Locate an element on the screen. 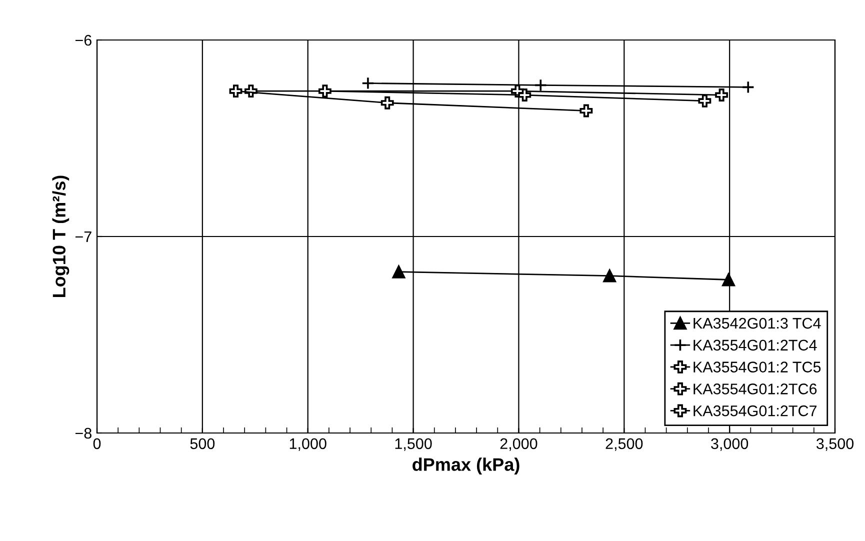  x-tick-label: 0 is located at coordinates (97, 444).